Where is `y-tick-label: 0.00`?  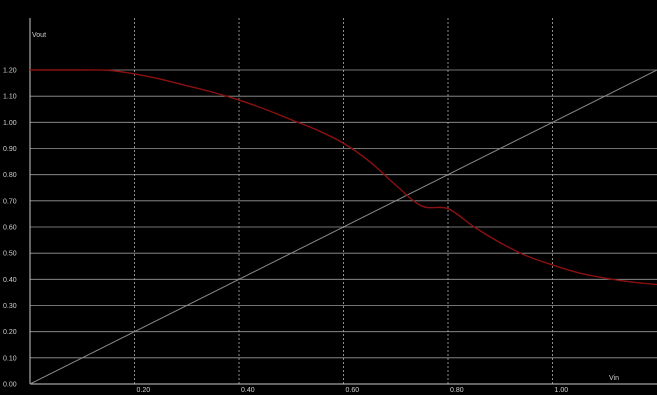 y-tick-label: 0.00 is located at coordinates (10, 385).